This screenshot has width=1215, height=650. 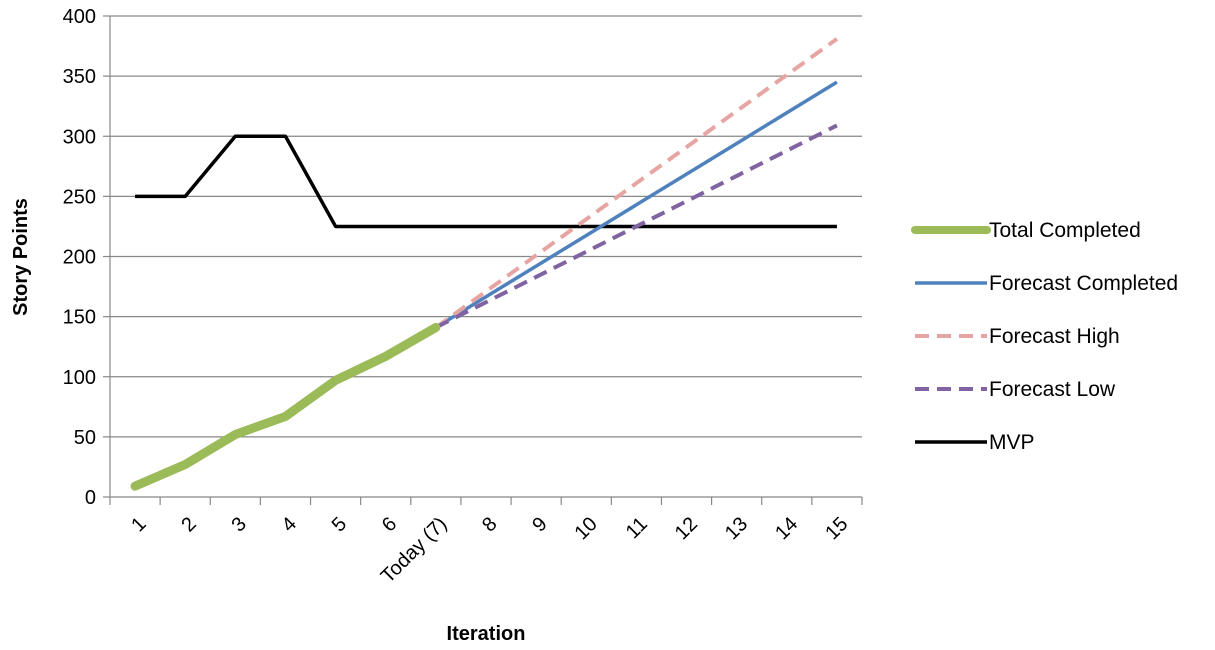 I want to click on y-tick-label: 150, so click(x=79, y=318).